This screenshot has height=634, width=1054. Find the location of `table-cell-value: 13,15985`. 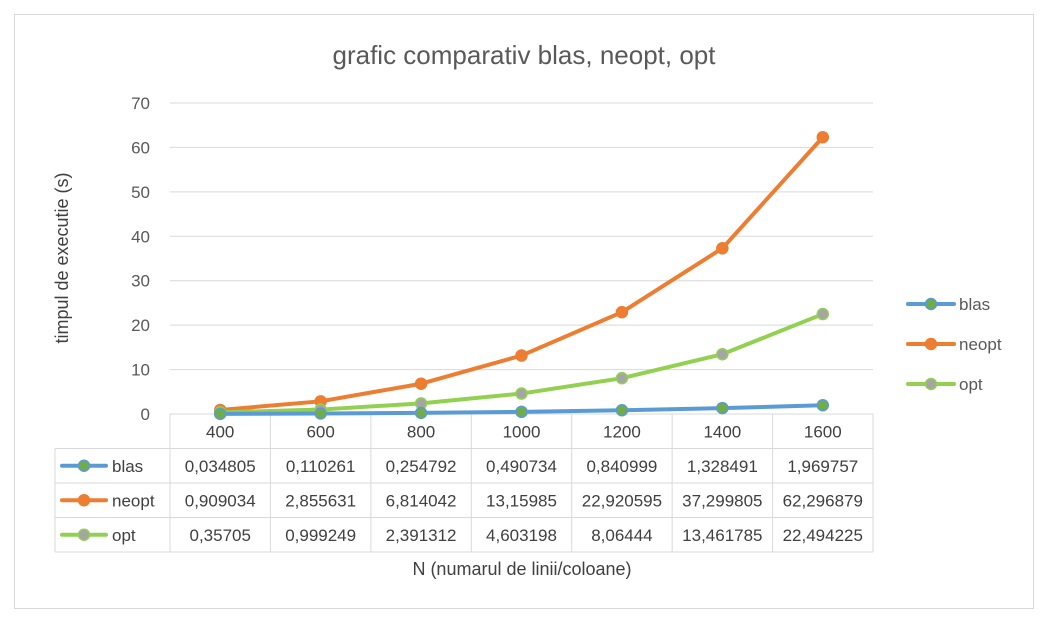

table-cell-value: 13,15985 is located at coordinates (521, 500).